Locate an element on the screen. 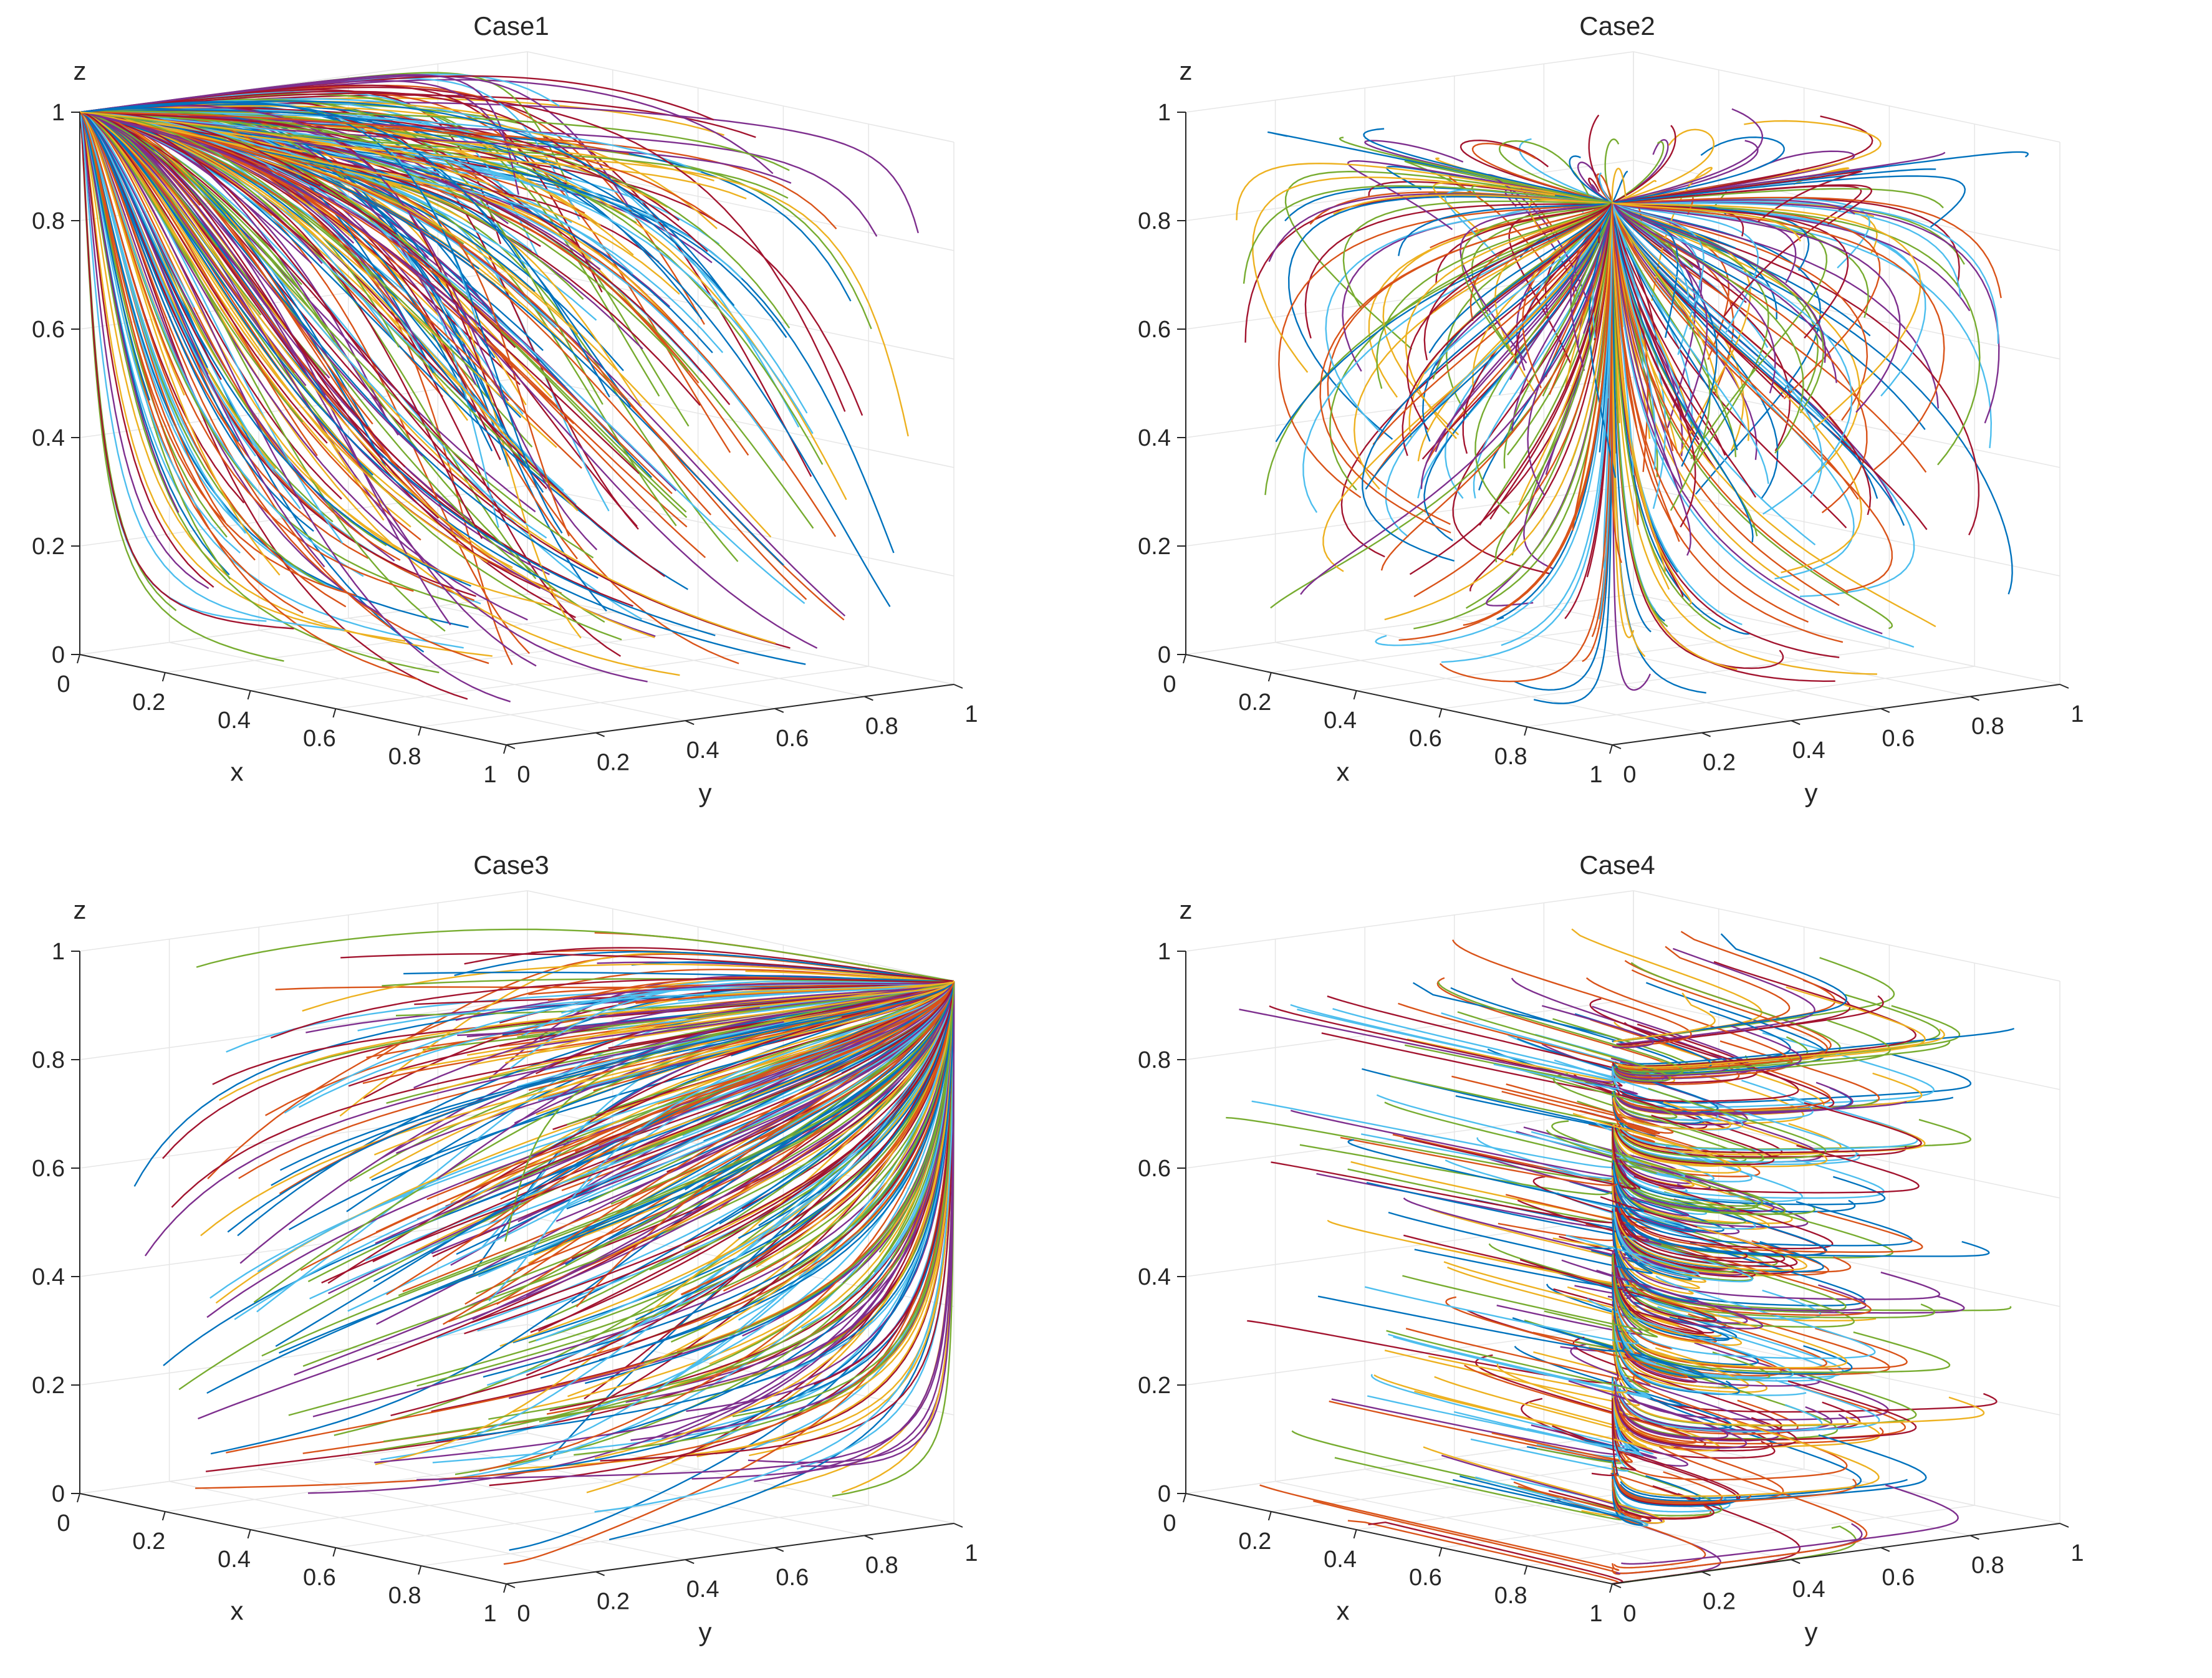  case1-trajectories is located at coordinates (499, 387).